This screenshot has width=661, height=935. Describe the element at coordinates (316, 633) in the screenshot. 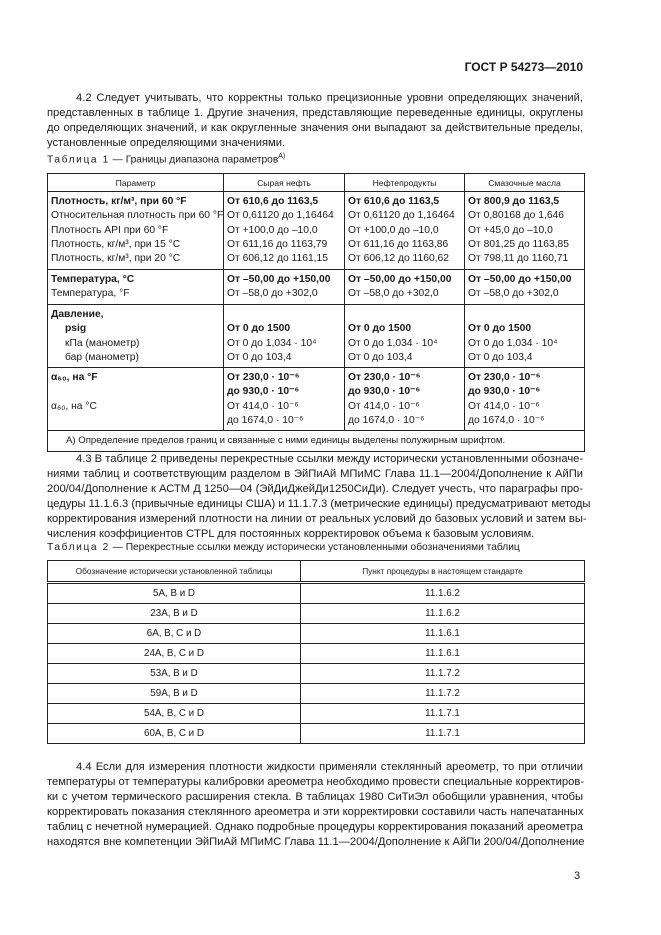

I see `table-row: 6A, B, C и D 11.1.6.1` at that location.